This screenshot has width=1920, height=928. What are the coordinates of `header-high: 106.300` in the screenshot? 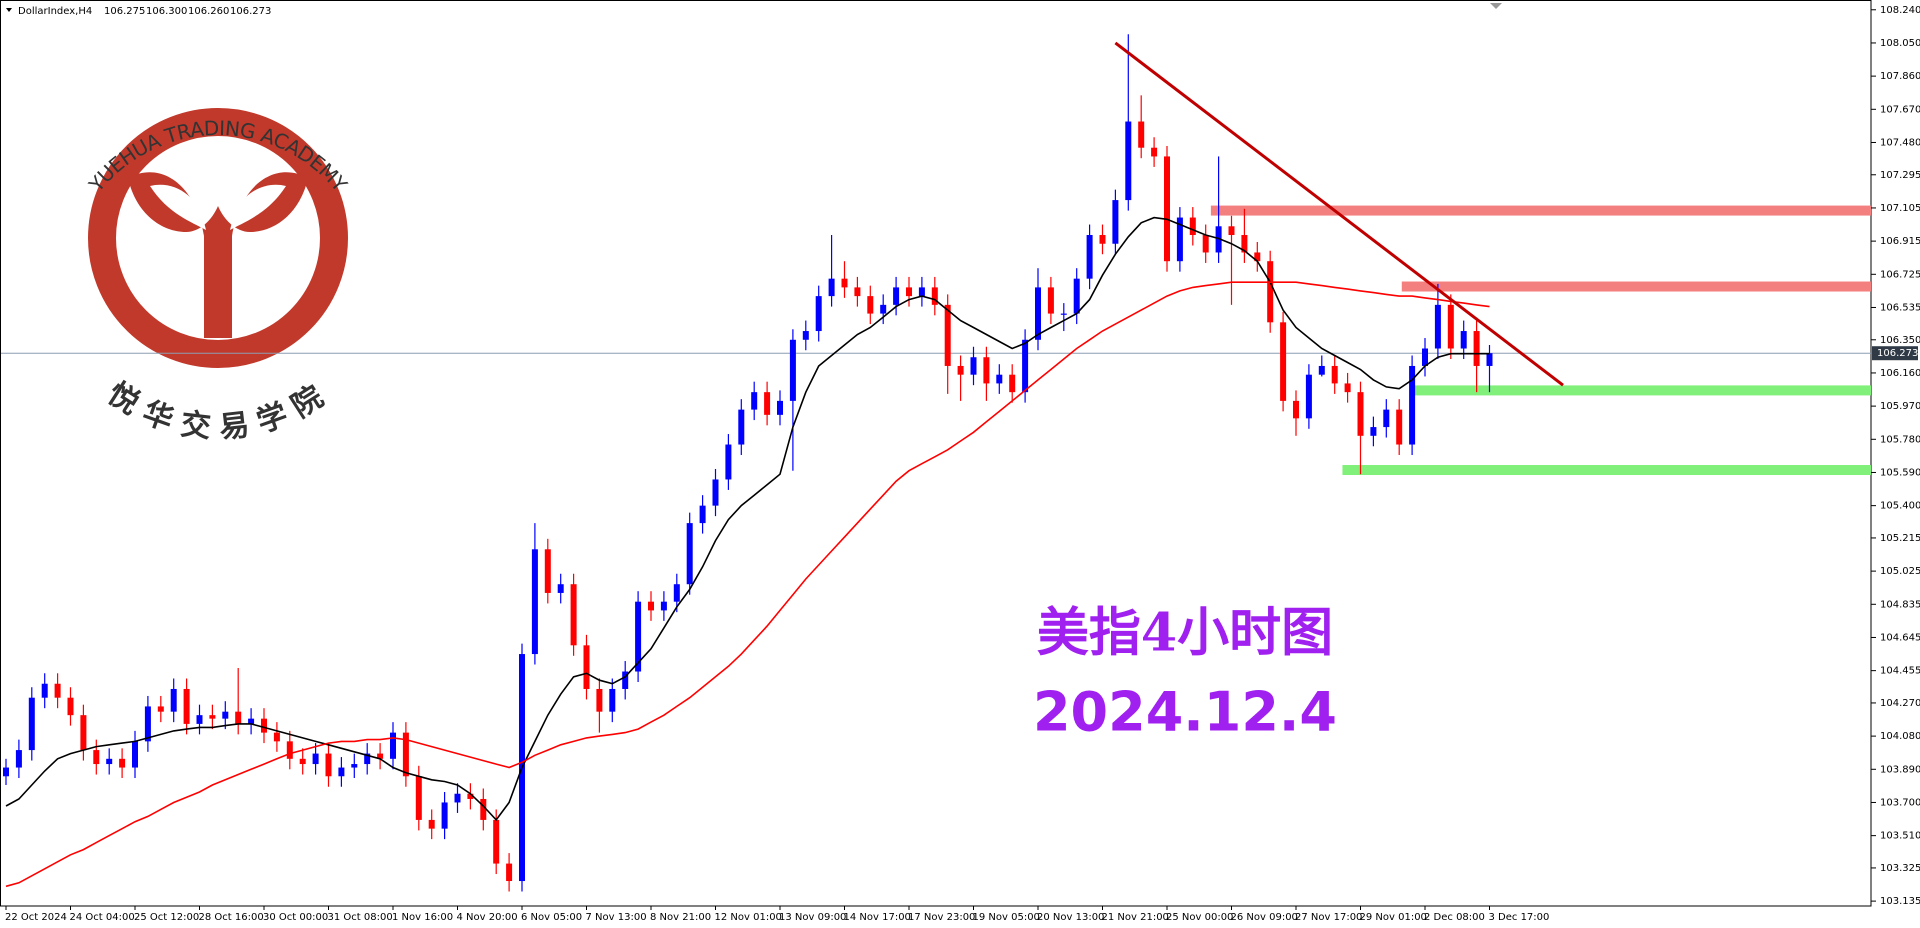 It's located at (166, 11).